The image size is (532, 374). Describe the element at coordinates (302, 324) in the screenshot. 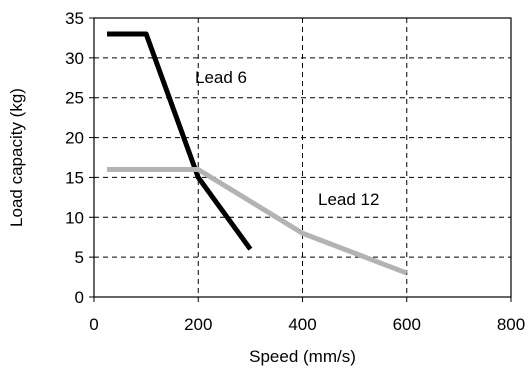

I see `x-tick-label: 400` at that location.